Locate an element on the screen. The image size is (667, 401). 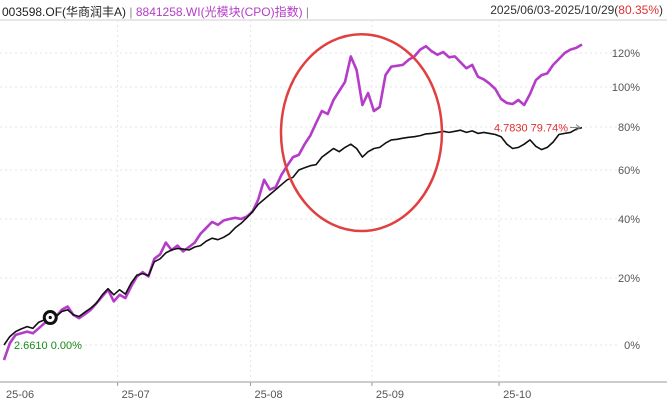
y-tick-label: 0% is located at coordinates (632, 346).